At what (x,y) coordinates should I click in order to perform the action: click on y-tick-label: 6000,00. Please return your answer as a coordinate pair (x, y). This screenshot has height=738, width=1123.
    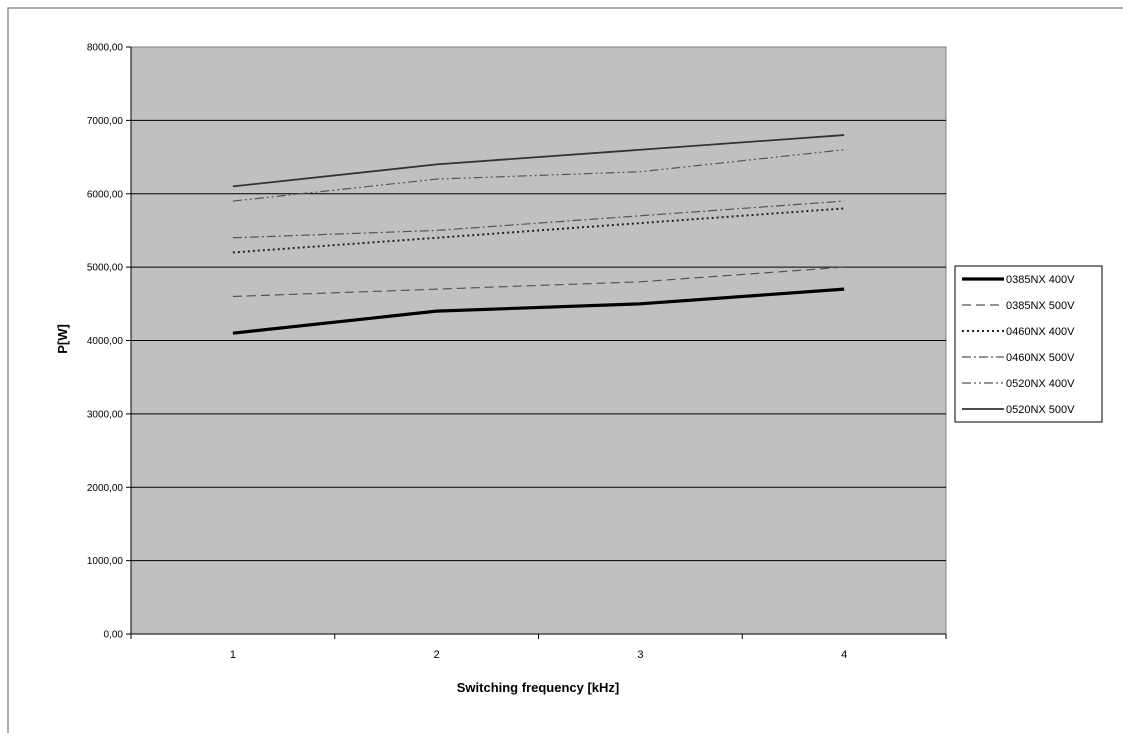
    Looking at the image, I should click on (105, 194).